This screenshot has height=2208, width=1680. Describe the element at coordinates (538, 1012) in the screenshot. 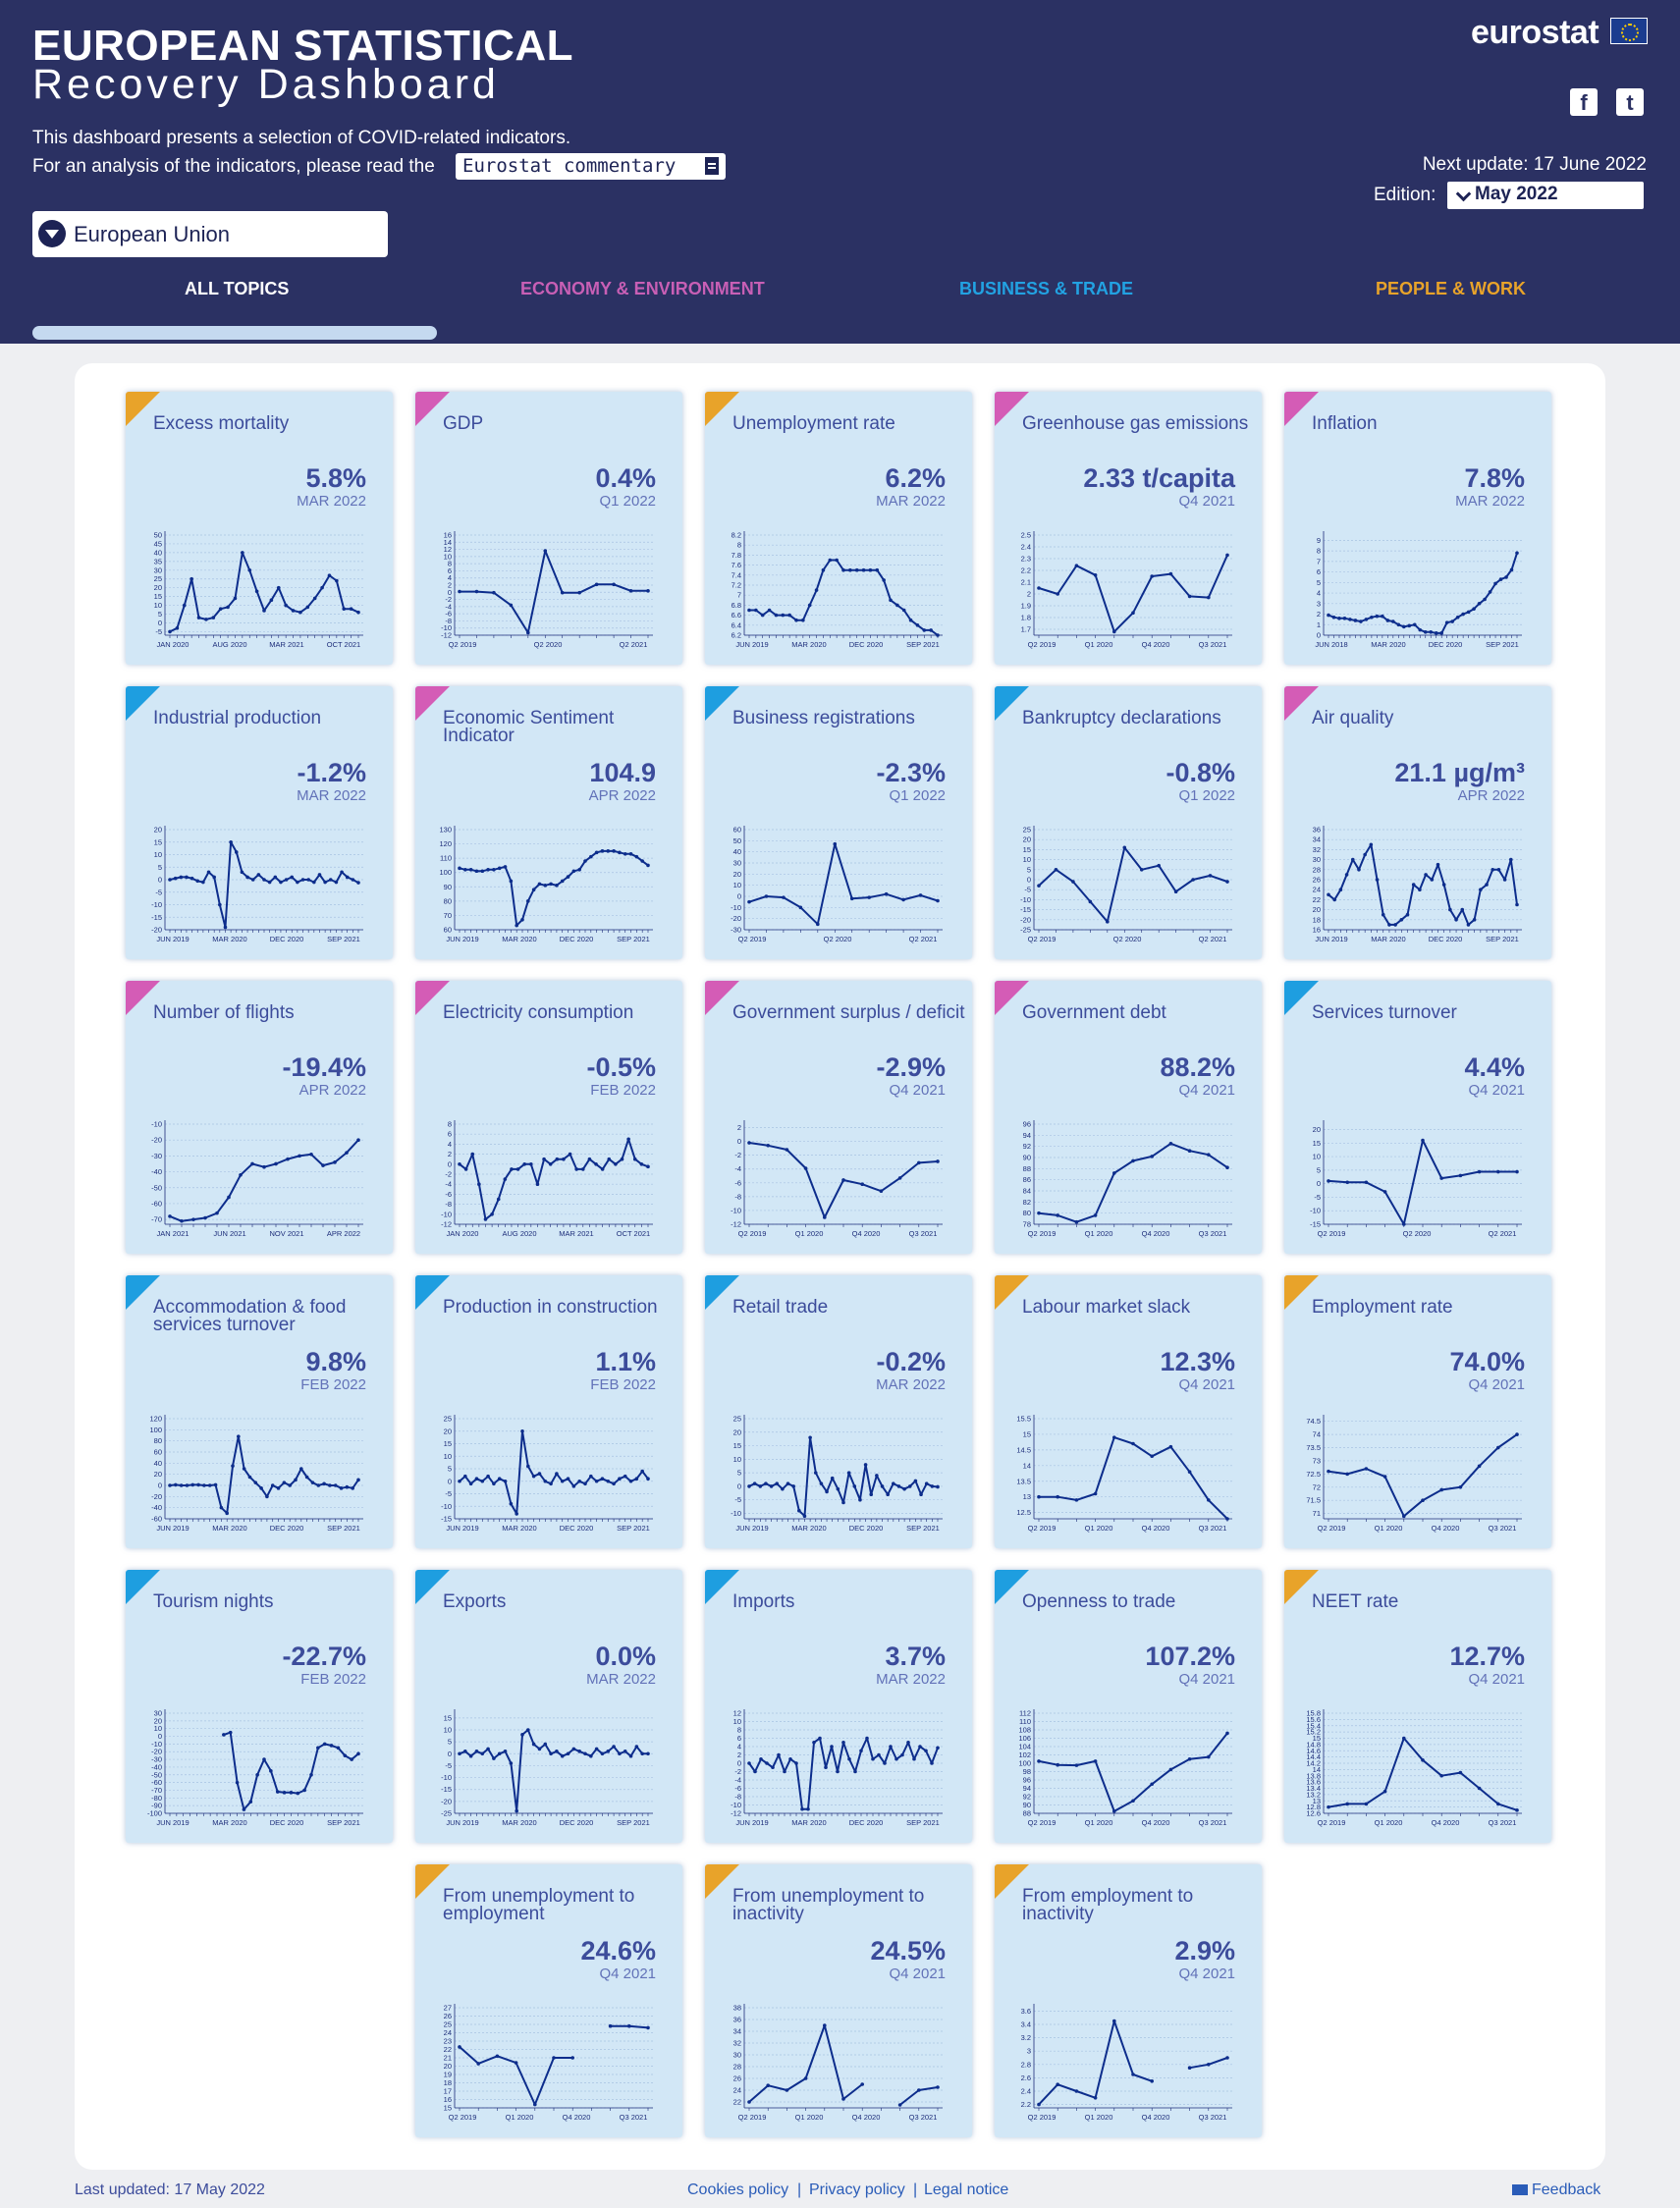

I see `card-title: Electricity consumption` at that location.